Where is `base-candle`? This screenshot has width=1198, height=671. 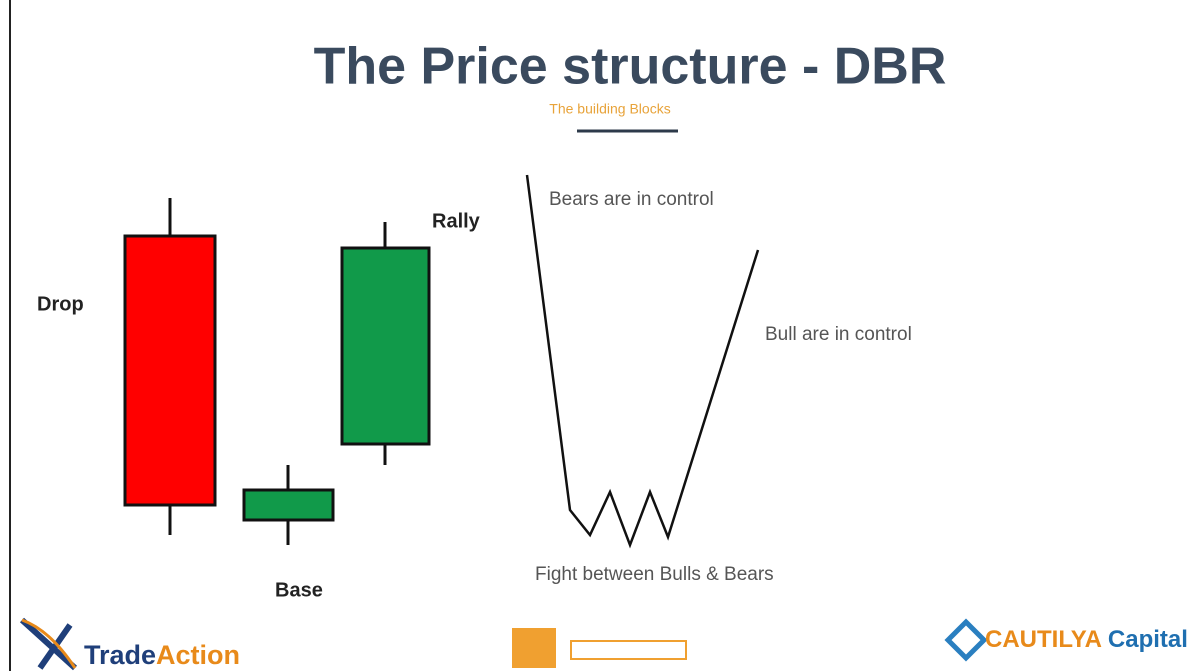 base-candle is located at coordinates (288, 505).